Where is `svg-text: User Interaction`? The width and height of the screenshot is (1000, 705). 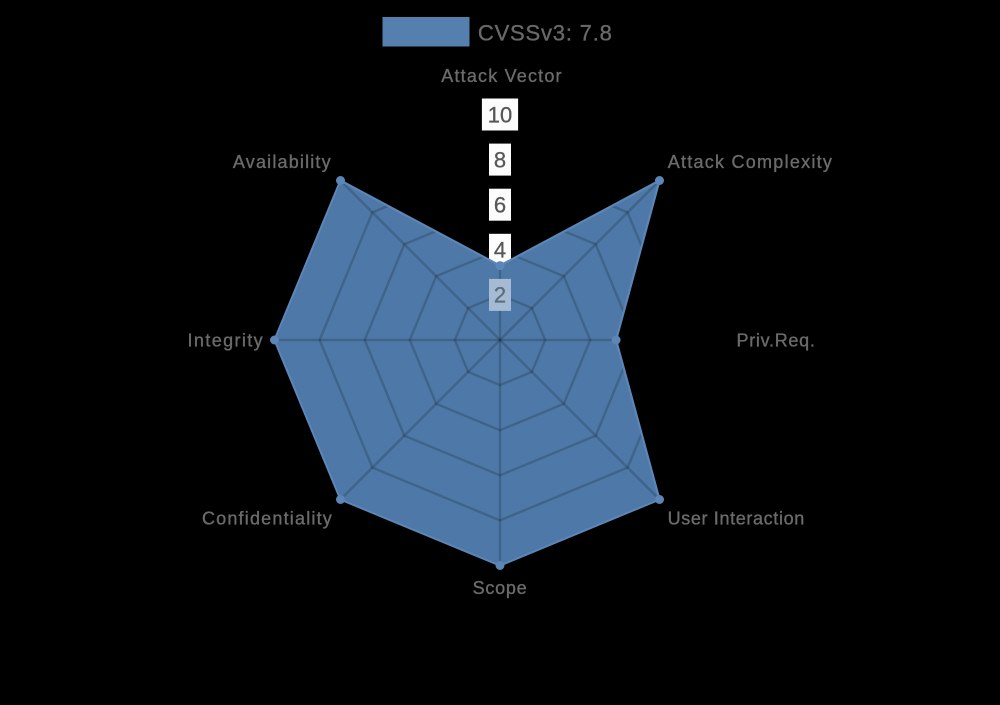
svg-text: User Interaction is located at coordinates (736, 518).